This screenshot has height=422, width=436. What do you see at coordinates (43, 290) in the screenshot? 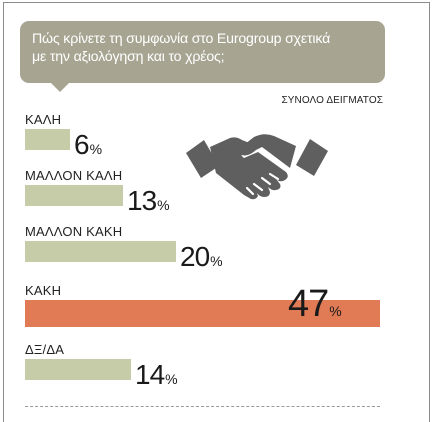
I see `category-label: ΚΑΚΗ` at bounding box center [43, 290].